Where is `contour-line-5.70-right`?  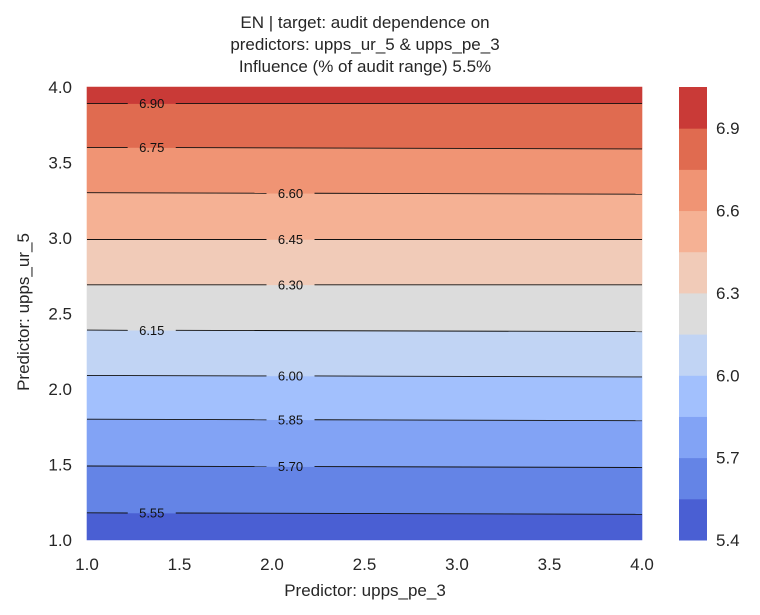 contour-line-5.70-right is located at coordinates (478, 467).